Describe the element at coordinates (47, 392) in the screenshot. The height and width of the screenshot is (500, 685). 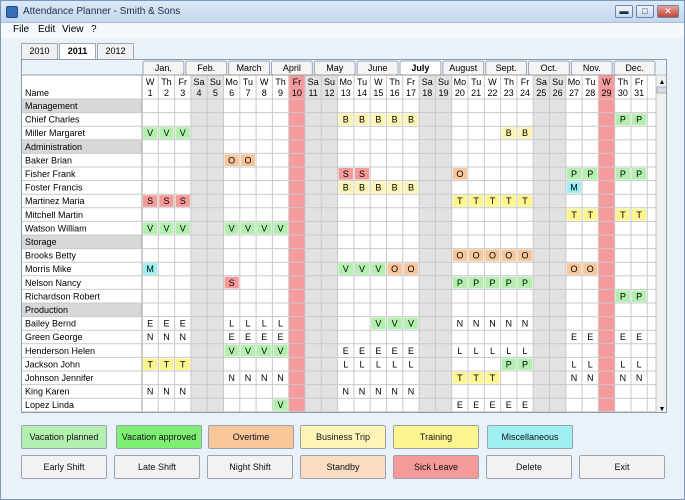
I see `employee-name: King Karen` at that location.